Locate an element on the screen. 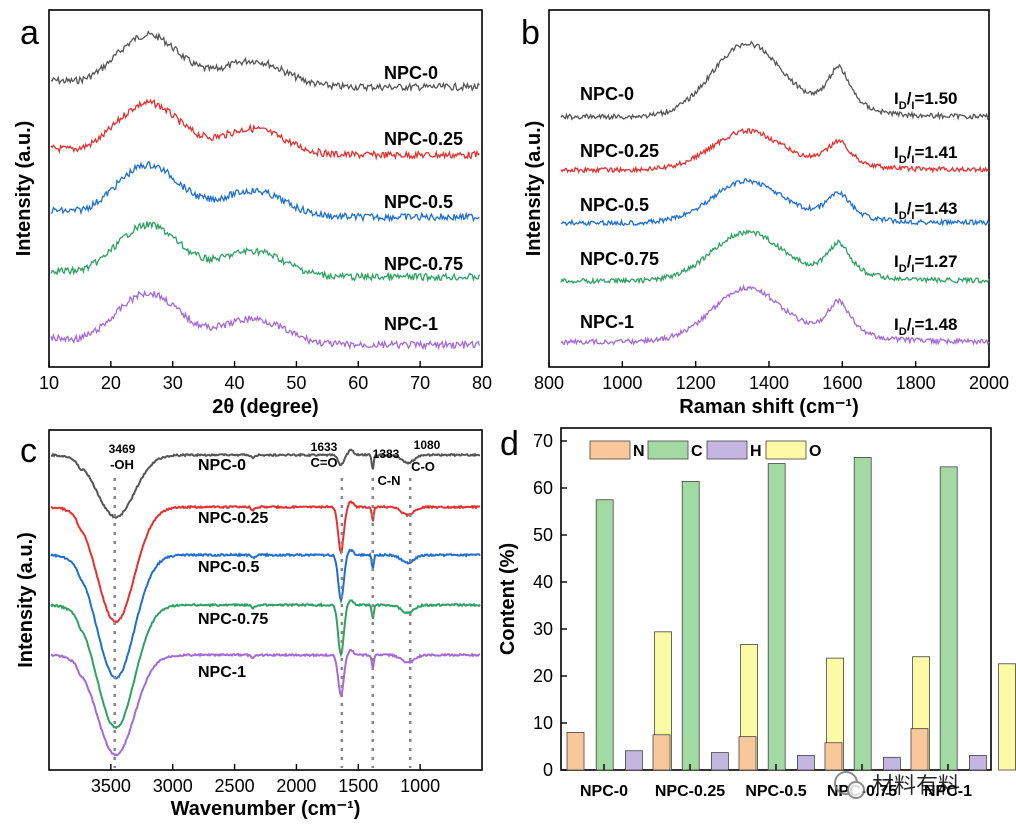 The image size is (1016, 825). panel-a-x-tick-label: 60 is located at coordinates (358, 383).